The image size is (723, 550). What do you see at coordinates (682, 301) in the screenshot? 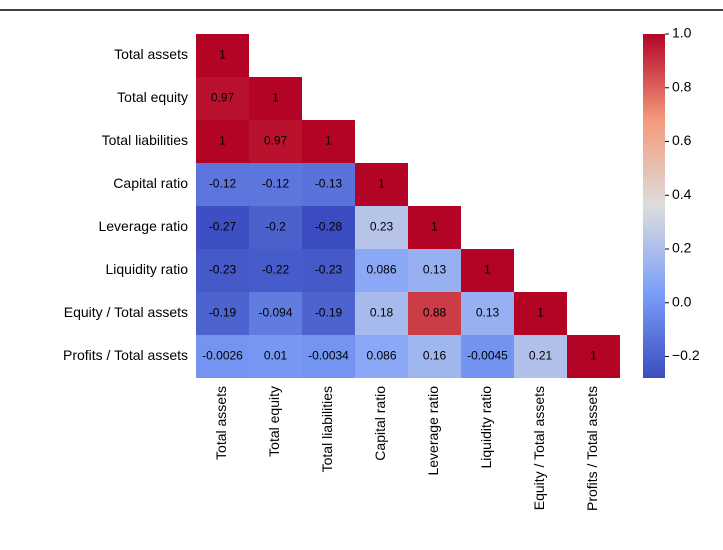
I see `colorbar-tick-label: 0.0` at bounding box center [682, 301].